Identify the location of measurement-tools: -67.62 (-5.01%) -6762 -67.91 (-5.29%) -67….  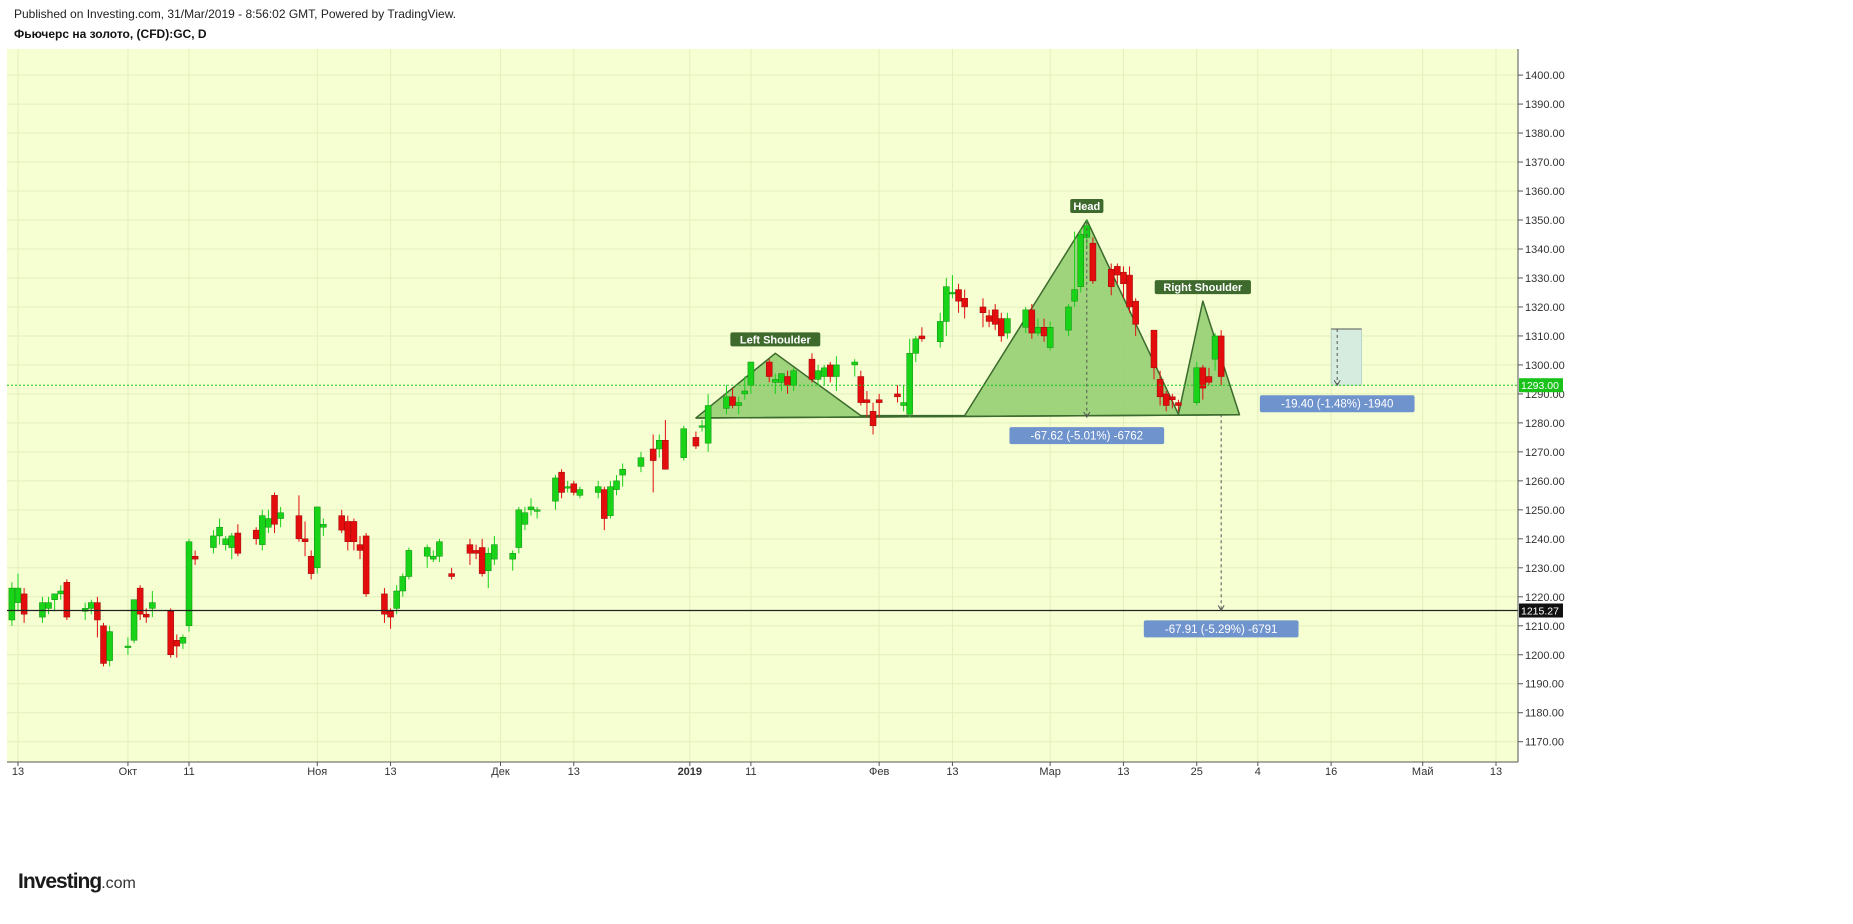
(1212, 429).